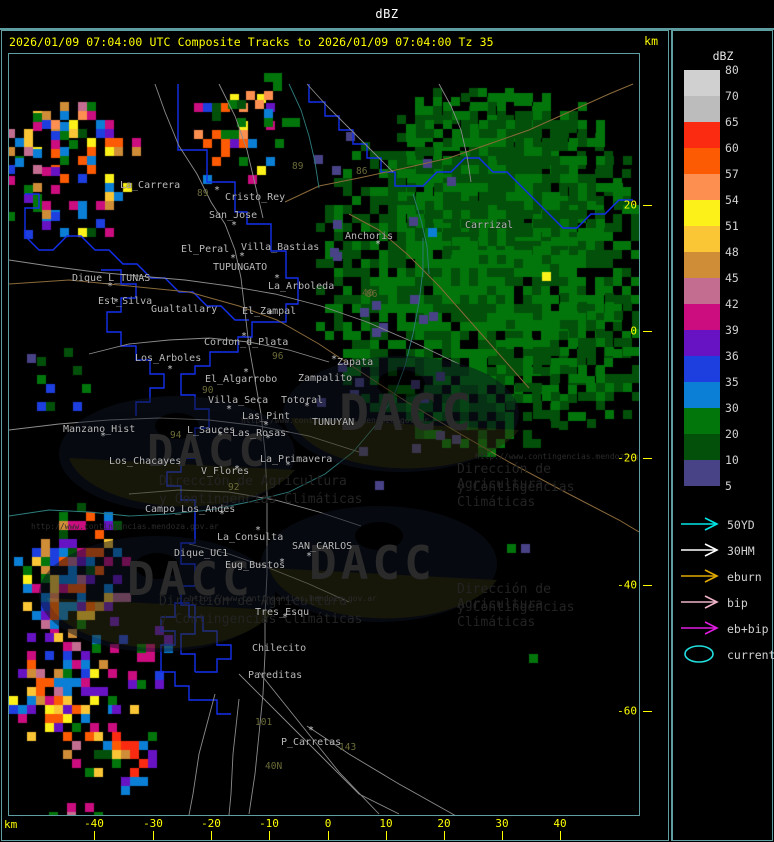  What do you see at coordinates (280, 247) in the screenshot?
I see `place-label: Villa_Bastias` at bounding box center [280, 247].